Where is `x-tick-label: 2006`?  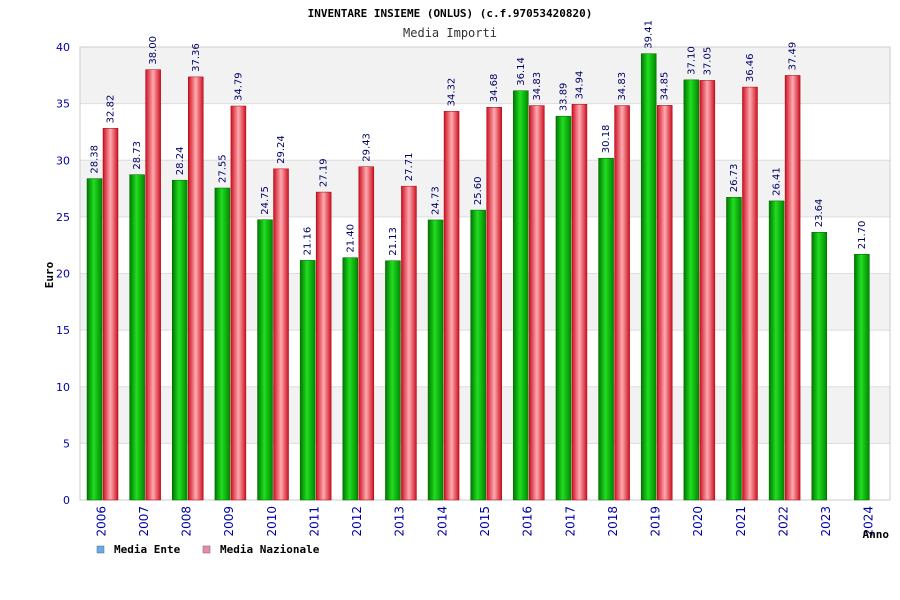
x-tick-label: 2006 is located at coordinates (101, 521).